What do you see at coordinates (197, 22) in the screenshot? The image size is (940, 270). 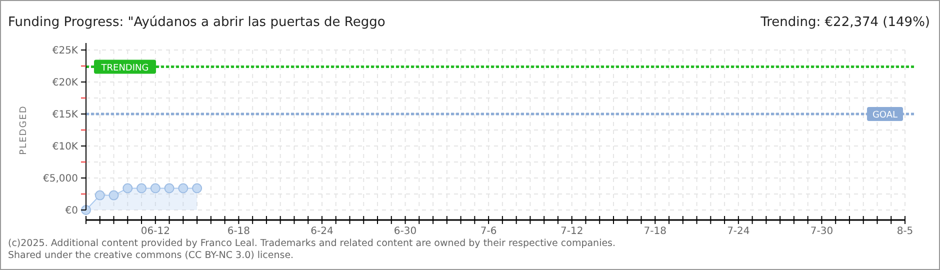 I see `chart-title: Funding Progress: "Ayúdanos a abrir las puertas de Reggo` at bounding box center [197, 22].